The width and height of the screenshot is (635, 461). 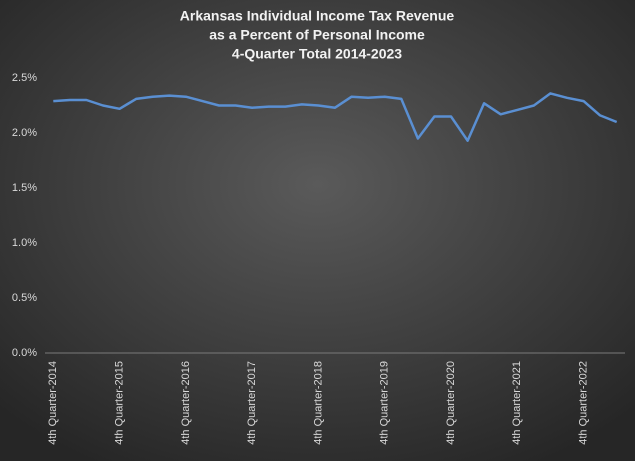 I want to click on y-tick-label: 1.0%, so click(x=24, y=243).